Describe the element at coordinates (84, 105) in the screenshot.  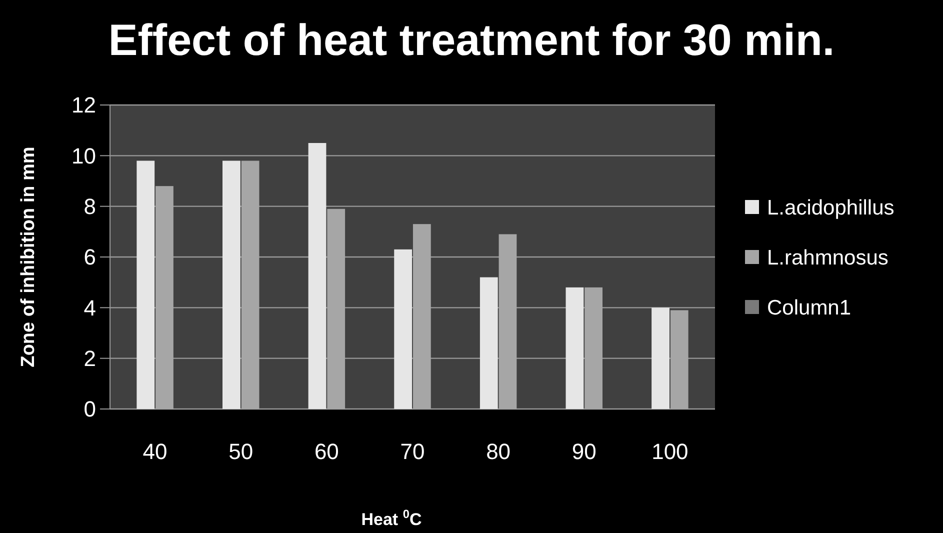
I see `y-tick-label: 12` at that location.